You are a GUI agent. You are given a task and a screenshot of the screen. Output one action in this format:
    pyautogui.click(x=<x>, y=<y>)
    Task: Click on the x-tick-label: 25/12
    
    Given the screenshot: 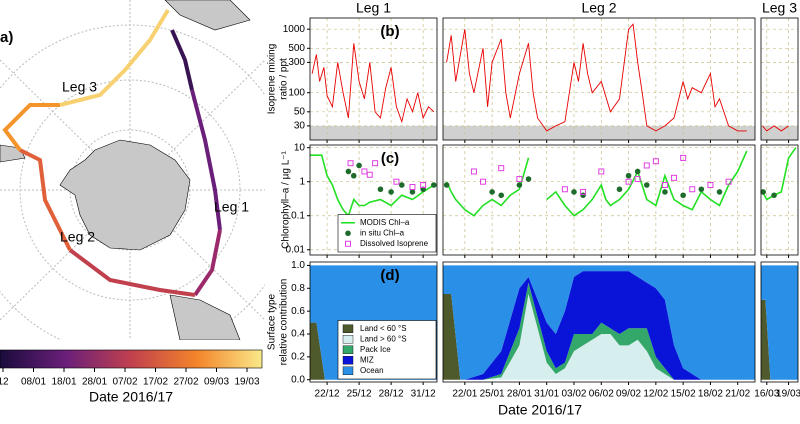 What is the action you would take?
    pyautogui.click(x=359, y=394)
    